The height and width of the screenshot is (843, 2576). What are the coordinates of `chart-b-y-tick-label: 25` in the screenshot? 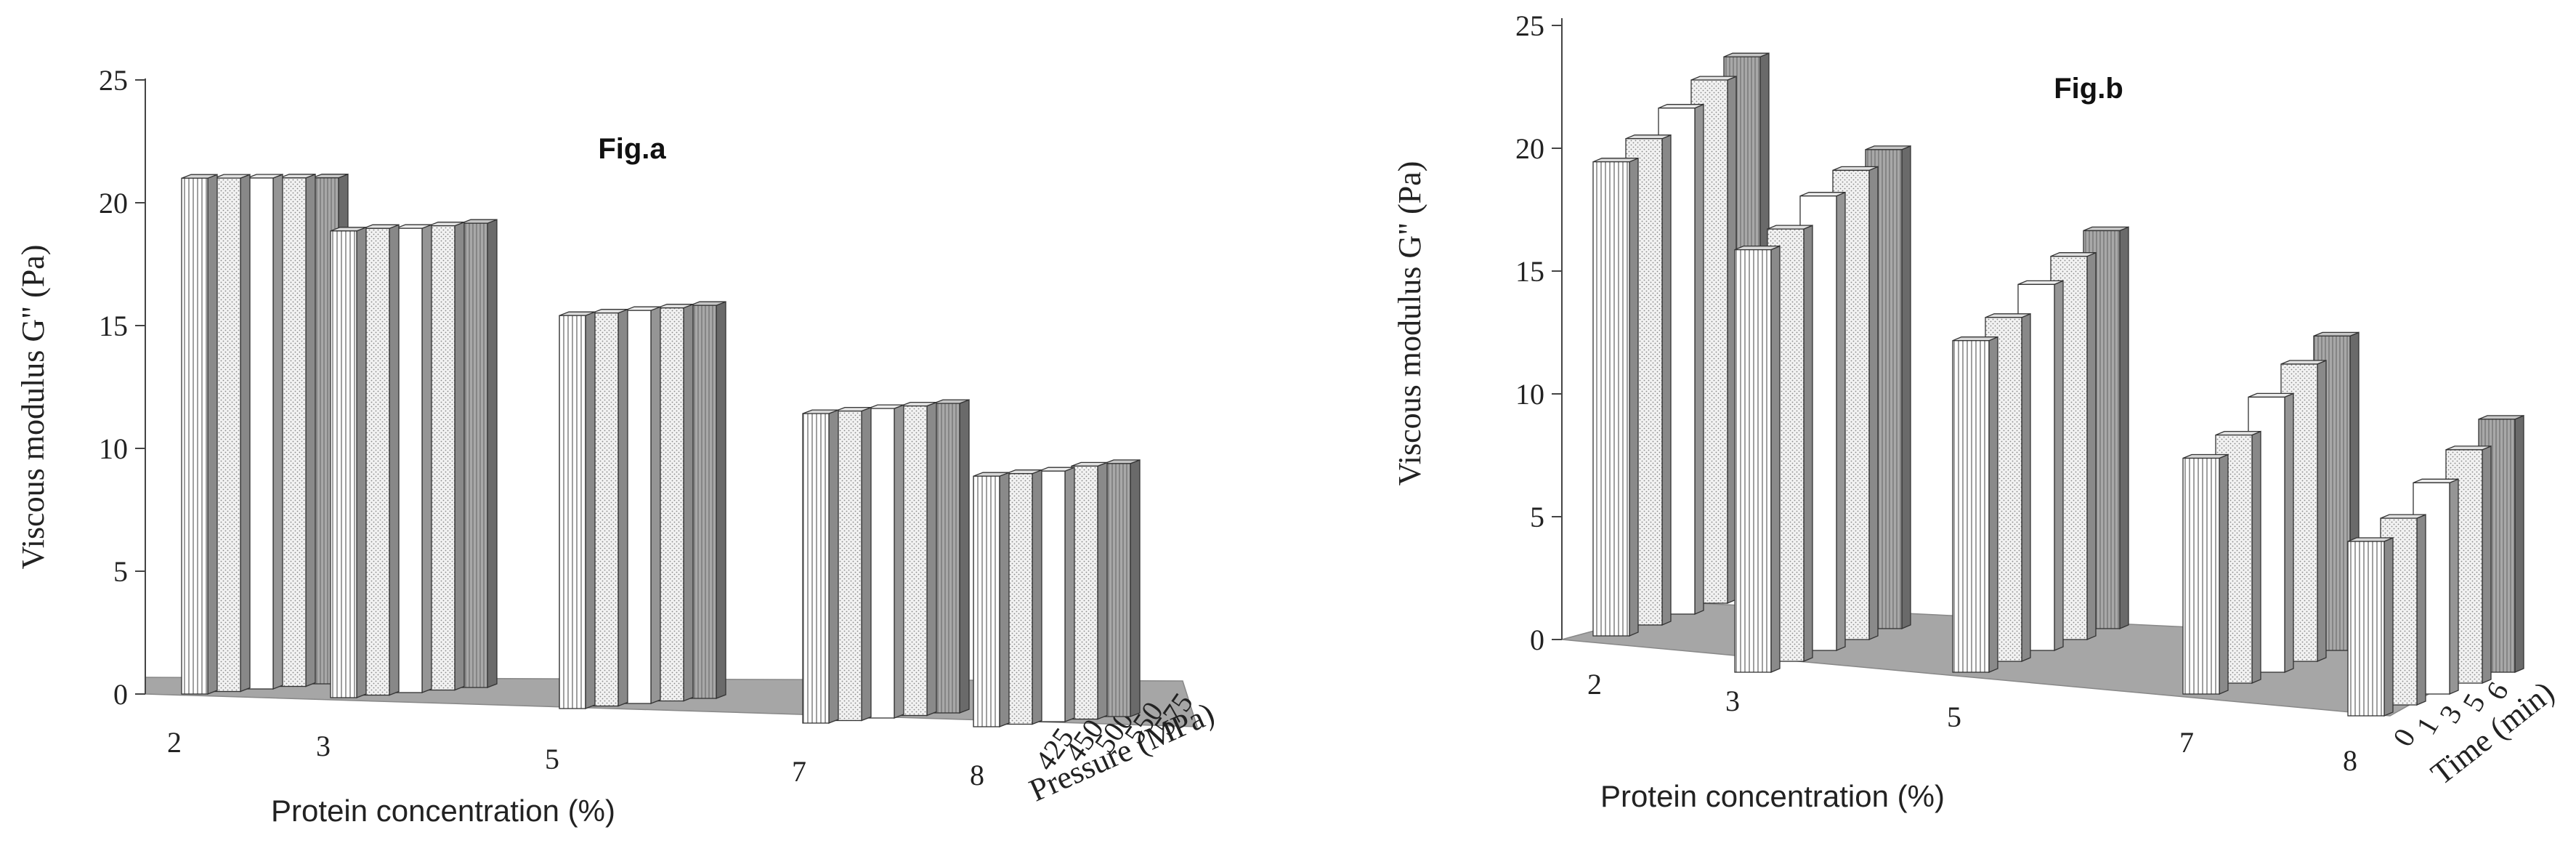 It's located at (1529, 26).